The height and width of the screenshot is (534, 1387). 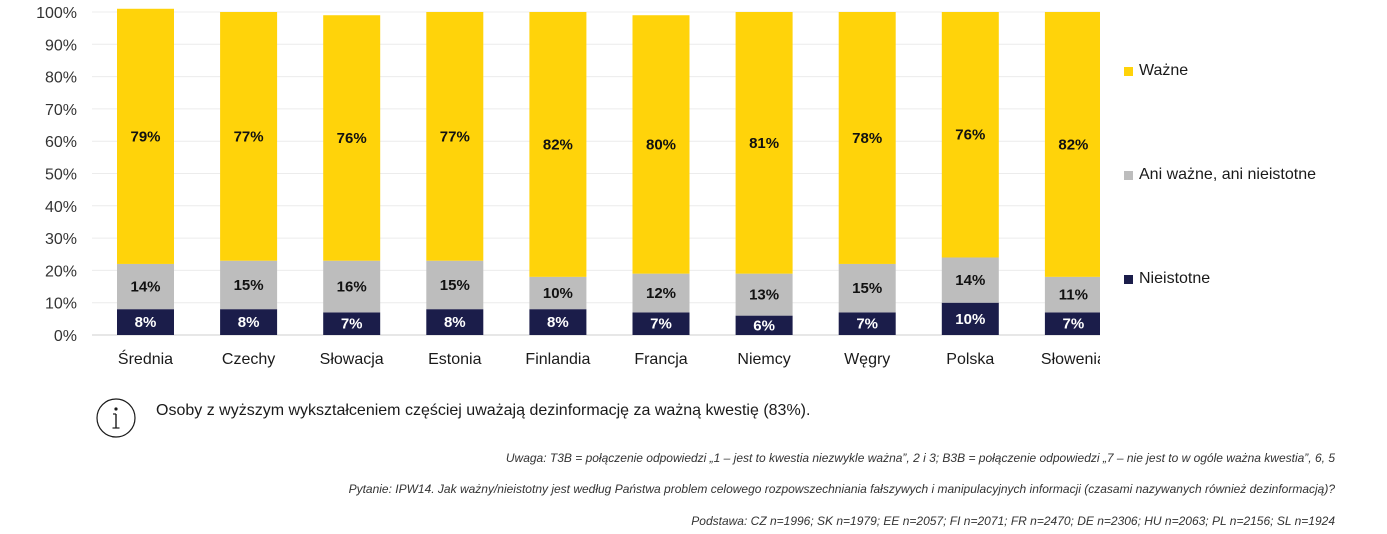 What do you see at coordinates (61, 271) in the screenshot?
I see `y-tick-label: 20%` at bounding box center [61, 271].